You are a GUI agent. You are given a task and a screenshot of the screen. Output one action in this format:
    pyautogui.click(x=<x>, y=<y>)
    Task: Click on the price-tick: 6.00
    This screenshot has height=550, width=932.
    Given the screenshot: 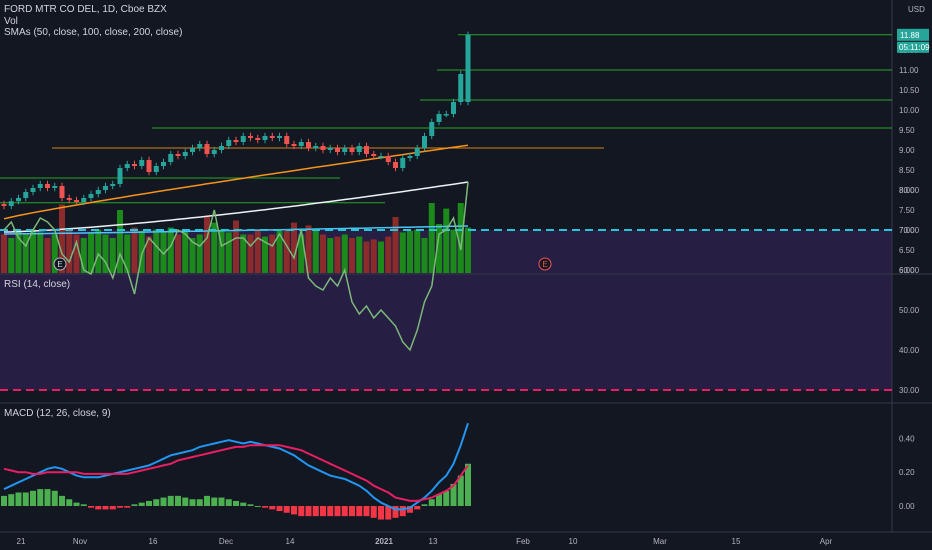 What is the action you would take?
    pyautogui.click(x=907, y=270)
    